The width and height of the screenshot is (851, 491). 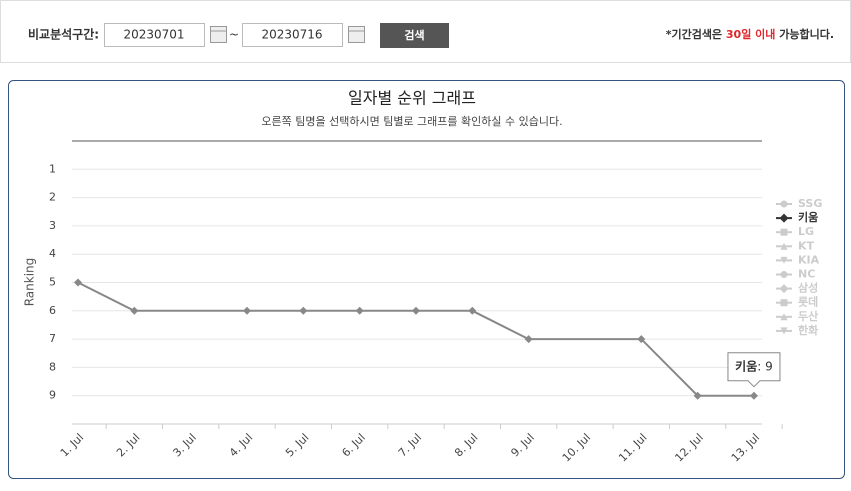 I want to click on chart-subtitle: 오른쪽 팀명을 선택하시면 팀별로 그래프를 확인하실 수 있습니다., so click(x=411, y=121).